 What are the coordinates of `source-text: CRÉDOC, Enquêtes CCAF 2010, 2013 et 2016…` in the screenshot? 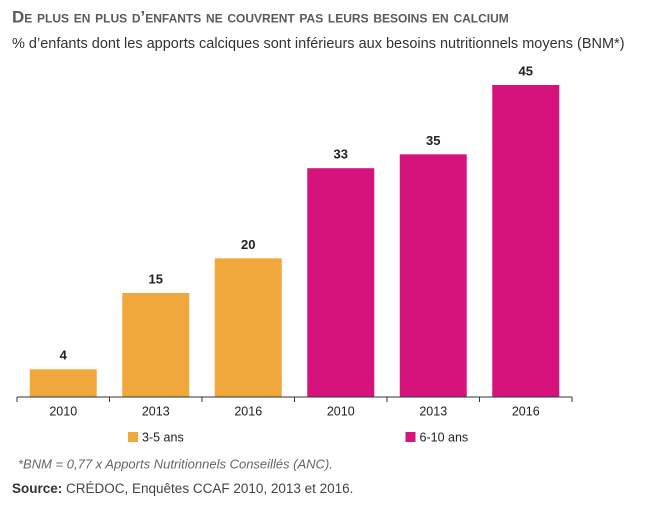 It's located at (207, 488).